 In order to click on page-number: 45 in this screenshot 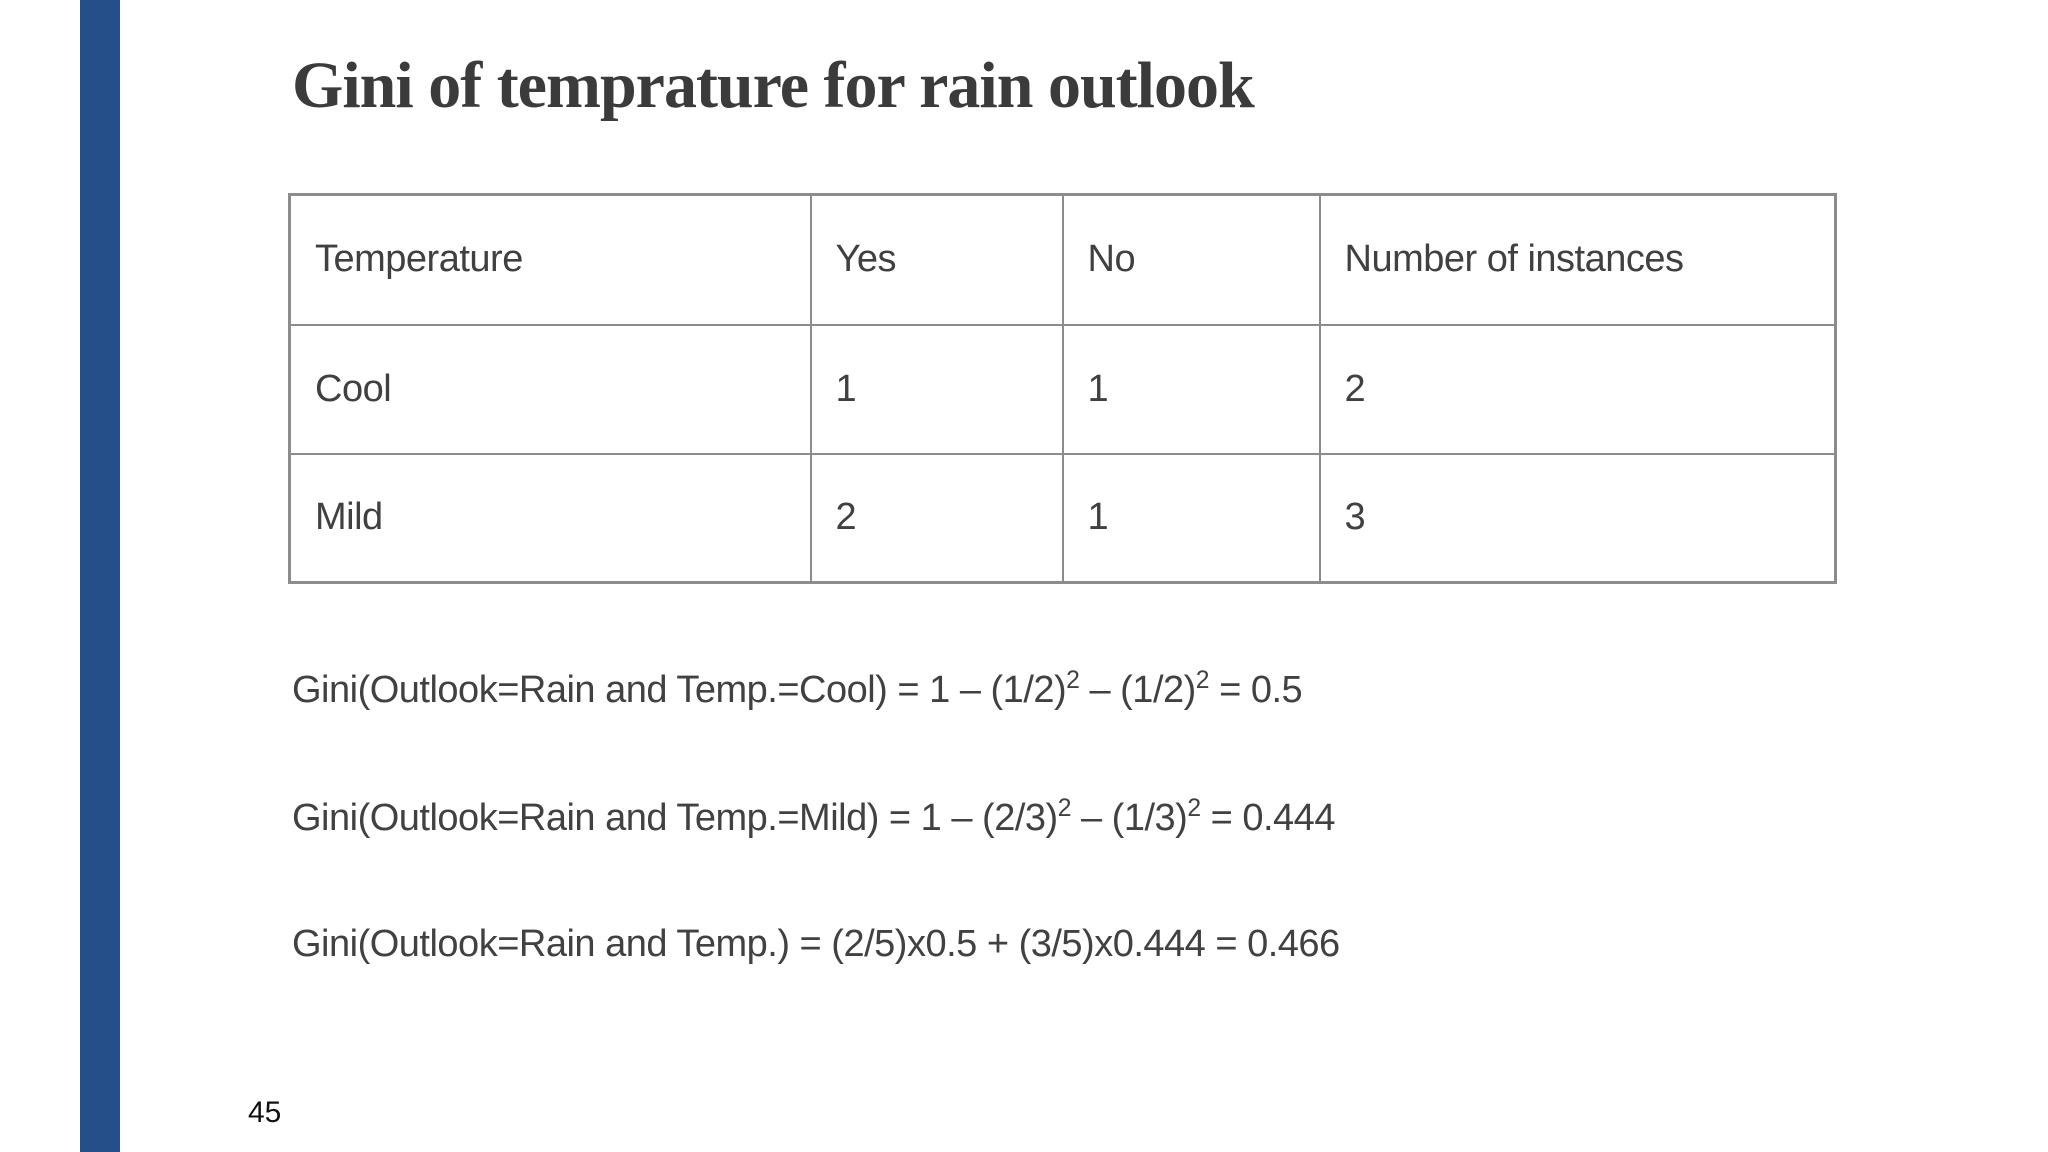, I will do `click(265, 1112)`.